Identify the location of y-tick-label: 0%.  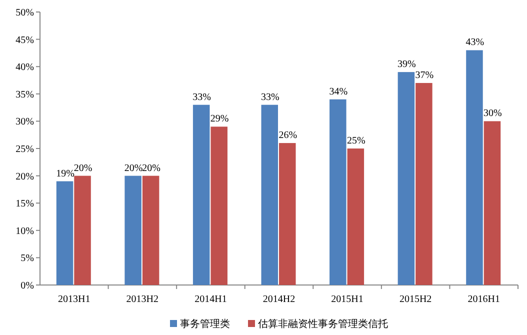
(27, 286).